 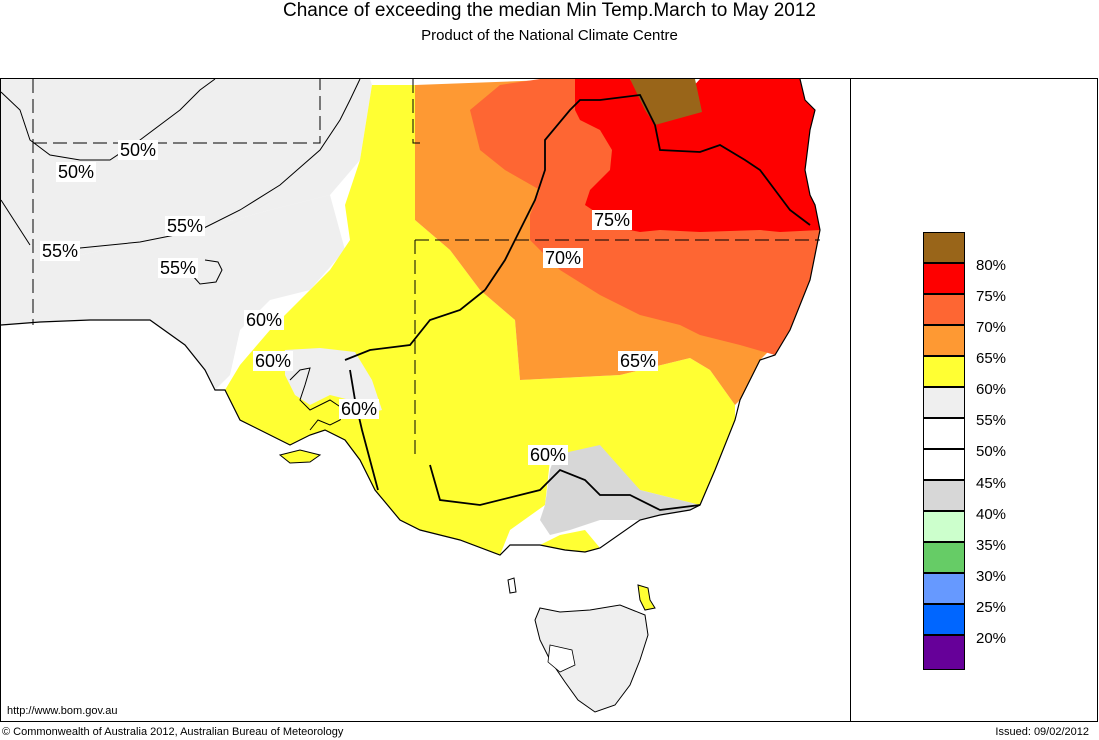 What do you see at coordinates (264, 320) in the screenshot?
I see `contour-label-60-a: 60%` at bounding box center [264, 320].